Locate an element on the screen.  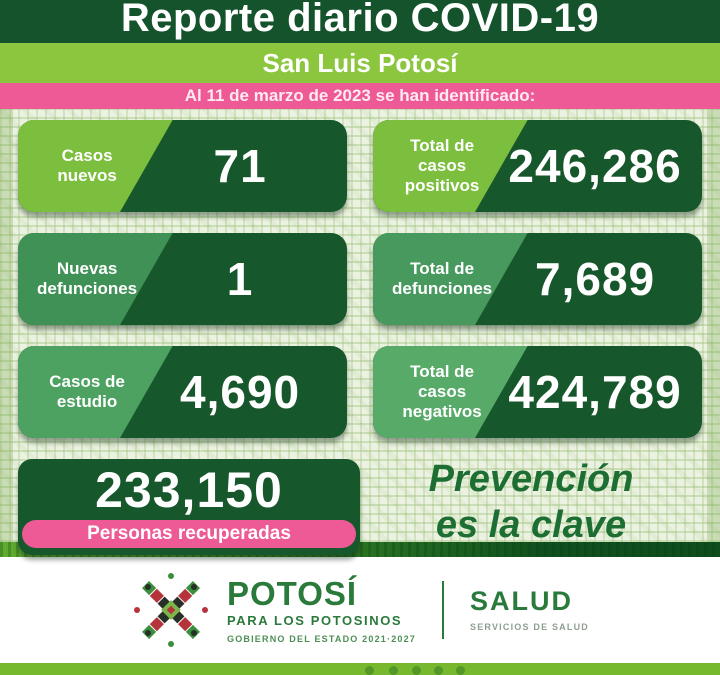
stat-label: Nuevas defunciones is located at coordinates (87, 278).